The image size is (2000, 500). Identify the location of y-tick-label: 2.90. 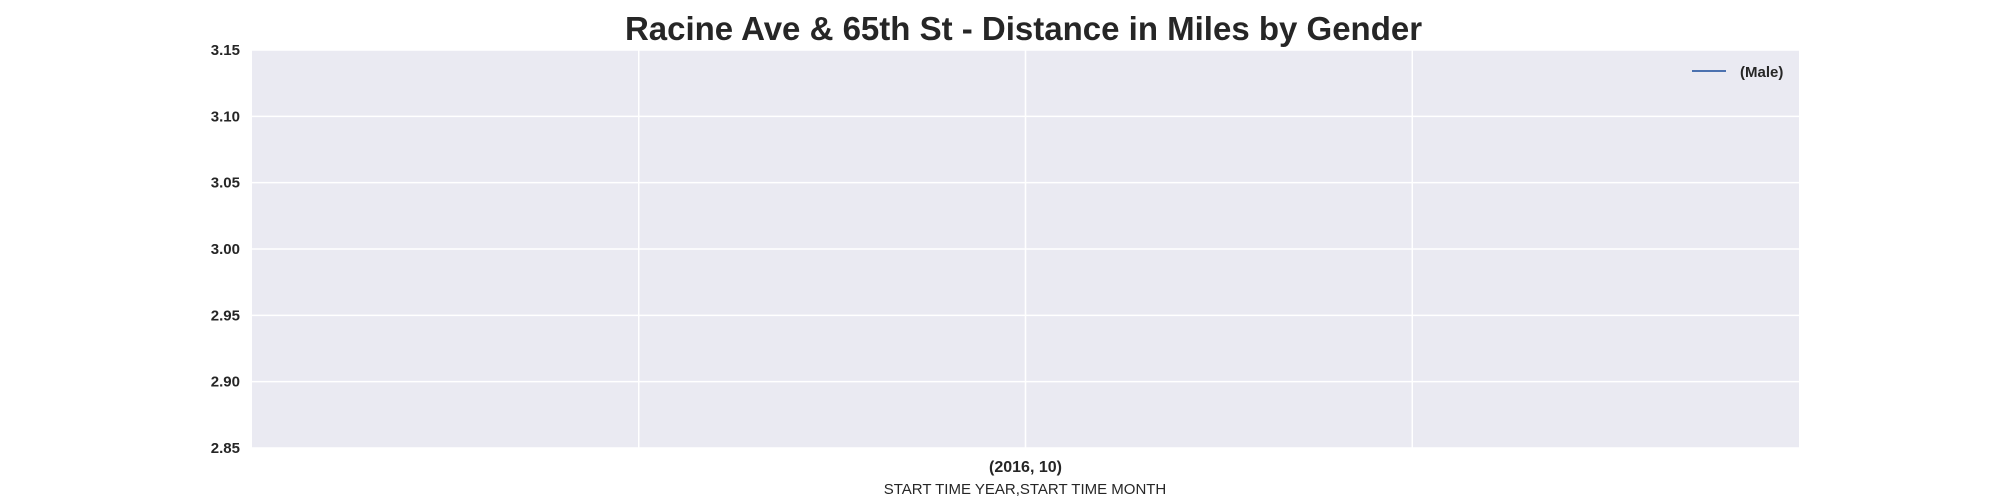
(225, 382).